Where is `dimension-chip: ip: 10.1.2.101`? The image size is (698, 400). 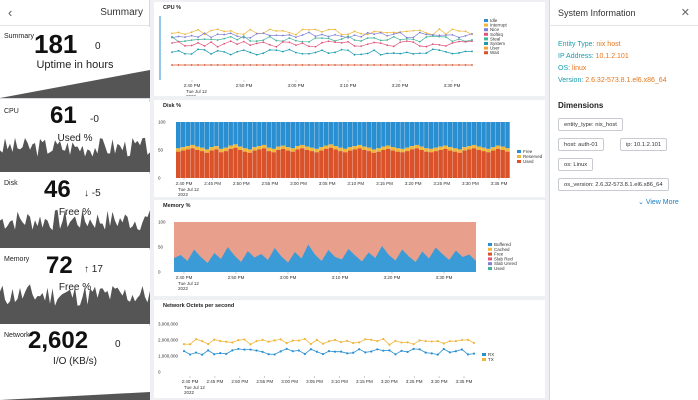 dimension-chip: ip: 10.1.2.101 is located at coordinates (644, 144).